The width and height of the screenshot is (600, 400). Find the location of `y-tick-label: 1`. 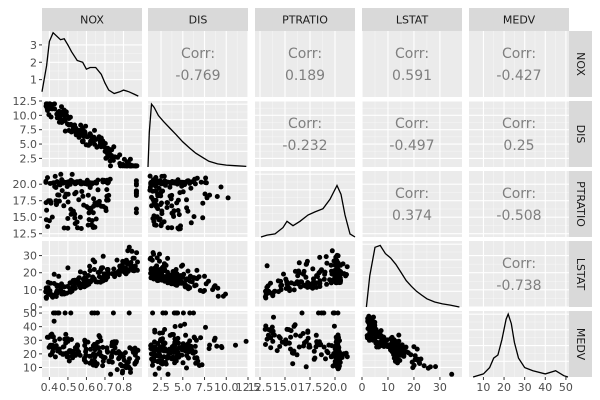

y-tick-label: 1 is located at coordinates (33, 80).